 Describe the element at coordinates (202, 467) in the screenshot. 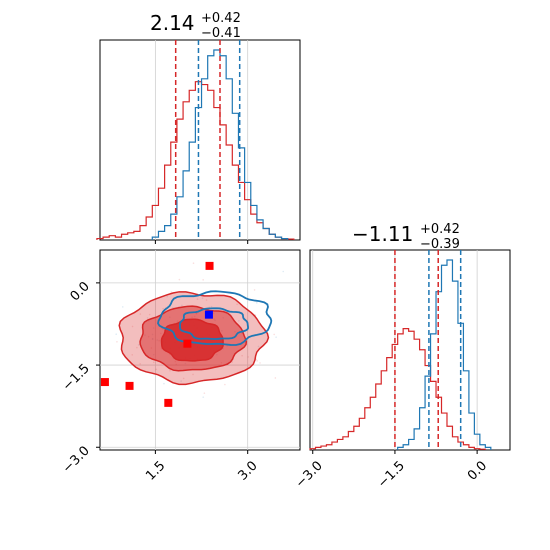

I see `joint-x-ticks: 1.5 3.0` at that location.